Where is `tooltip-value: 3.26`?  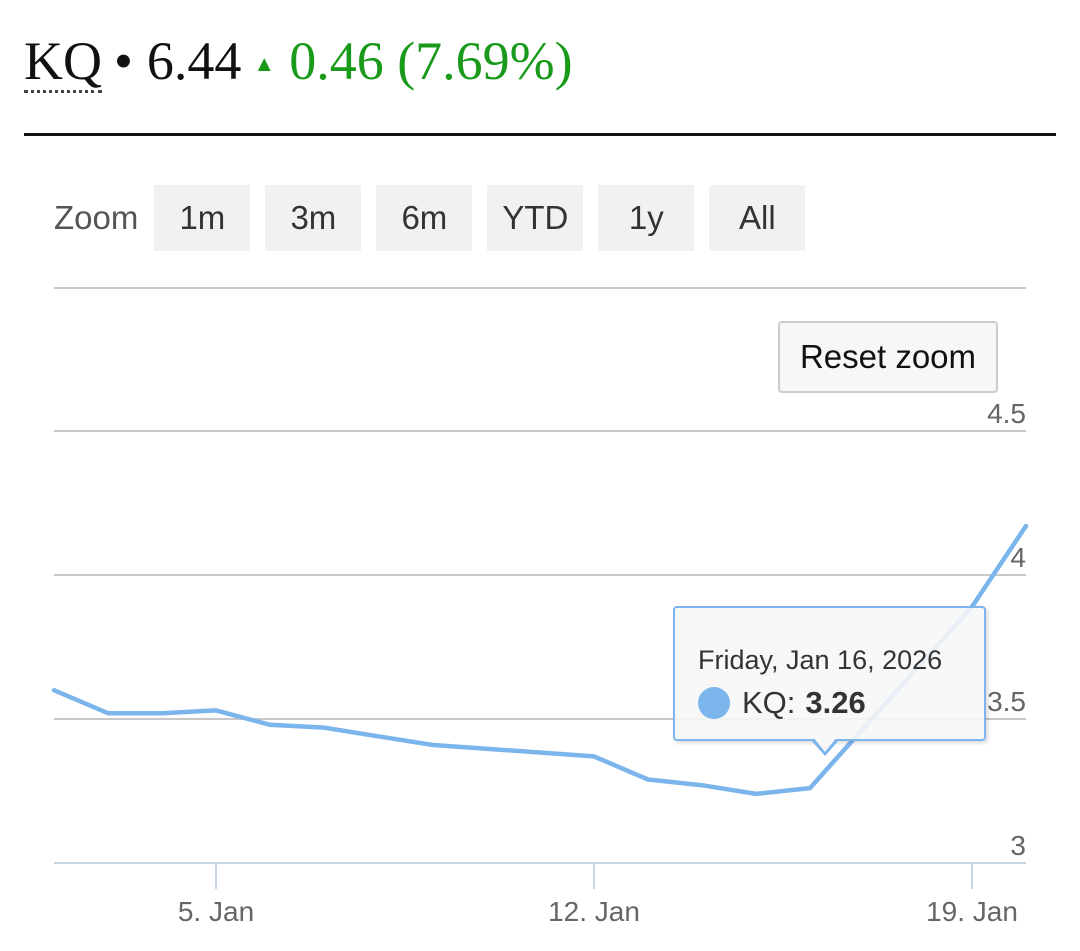 tooltip-value: 3.26 is located at coordinates (835, 702).